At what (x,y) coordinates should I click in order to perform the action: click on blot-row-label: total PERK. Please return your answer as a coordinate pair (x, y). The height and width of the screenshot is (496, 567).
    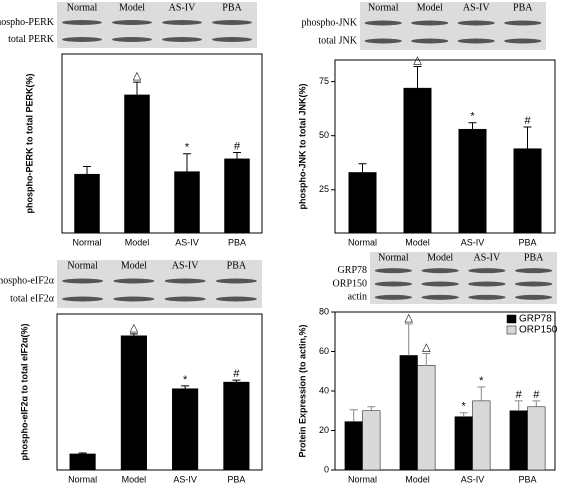
    Looking at the image, I should click on (31, 39).